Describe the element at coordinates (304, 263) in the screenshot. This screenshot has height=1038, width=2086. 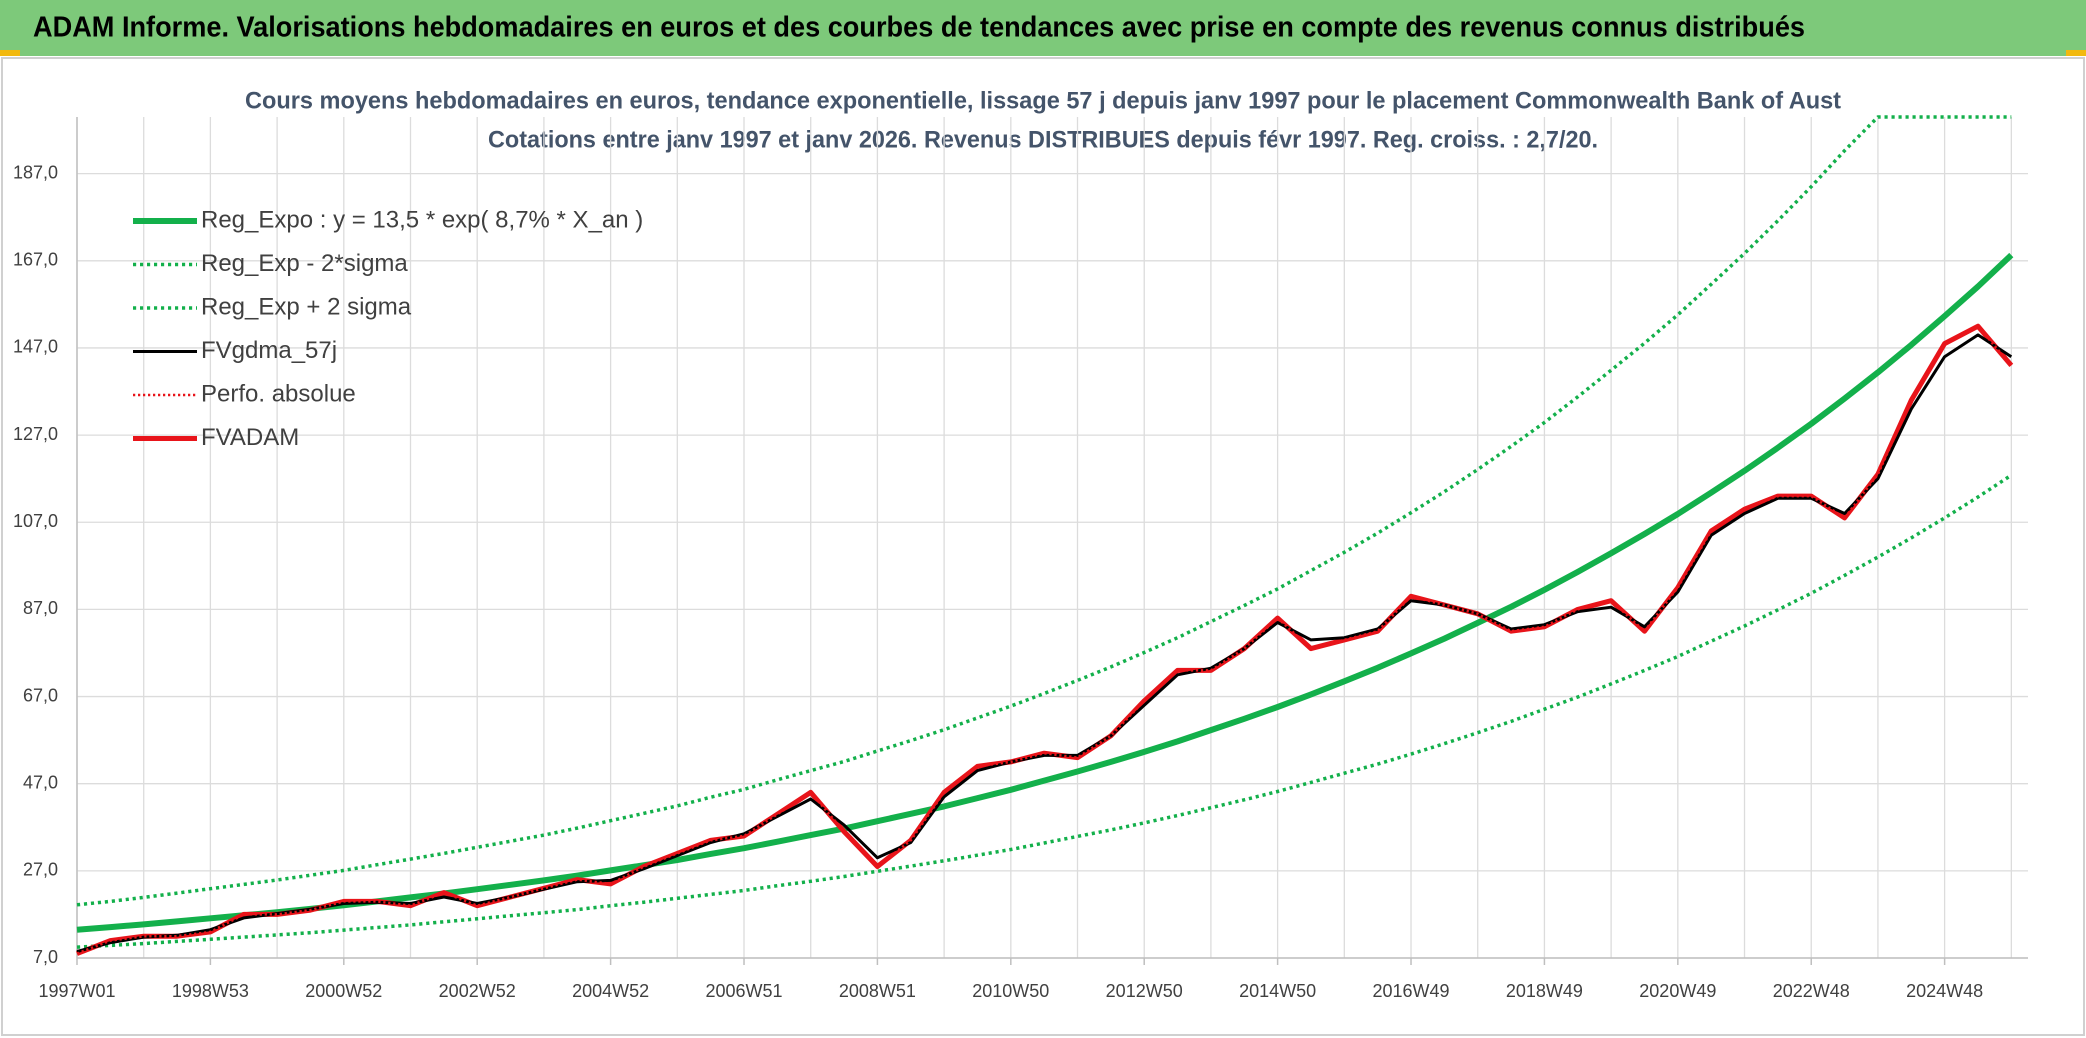
I see `legend-label: Reg_Exp - 2*sigma` at that location.